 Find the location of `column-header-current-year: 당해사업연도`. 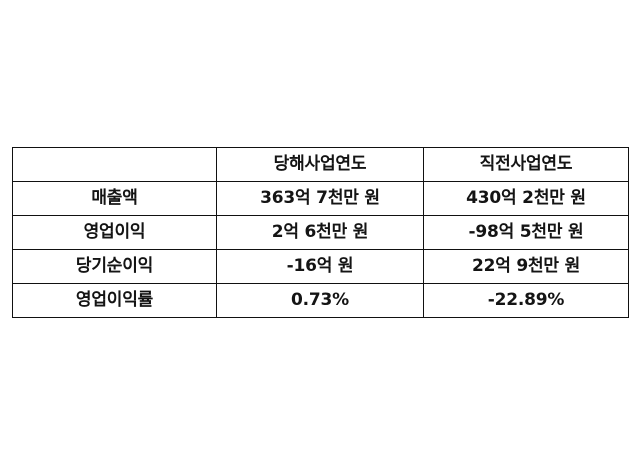

column-header-current-year: 당해사업연도 is located at coordinates (320, 164).